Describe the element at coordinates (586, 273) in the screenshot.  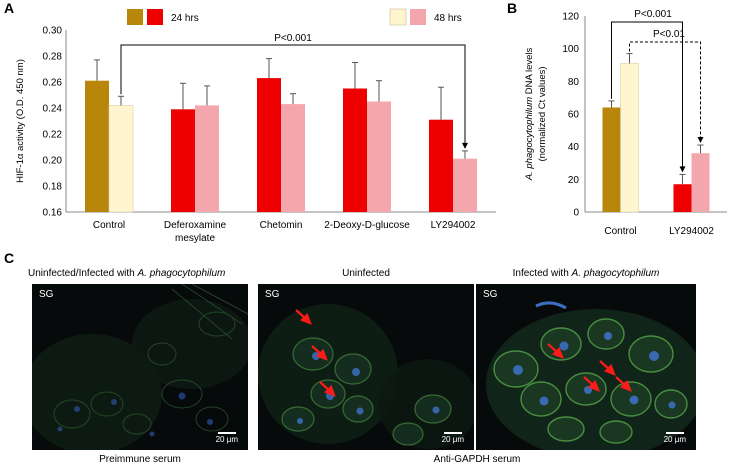
I see `header-right: Infected with A. phagocytophilum` at that location.